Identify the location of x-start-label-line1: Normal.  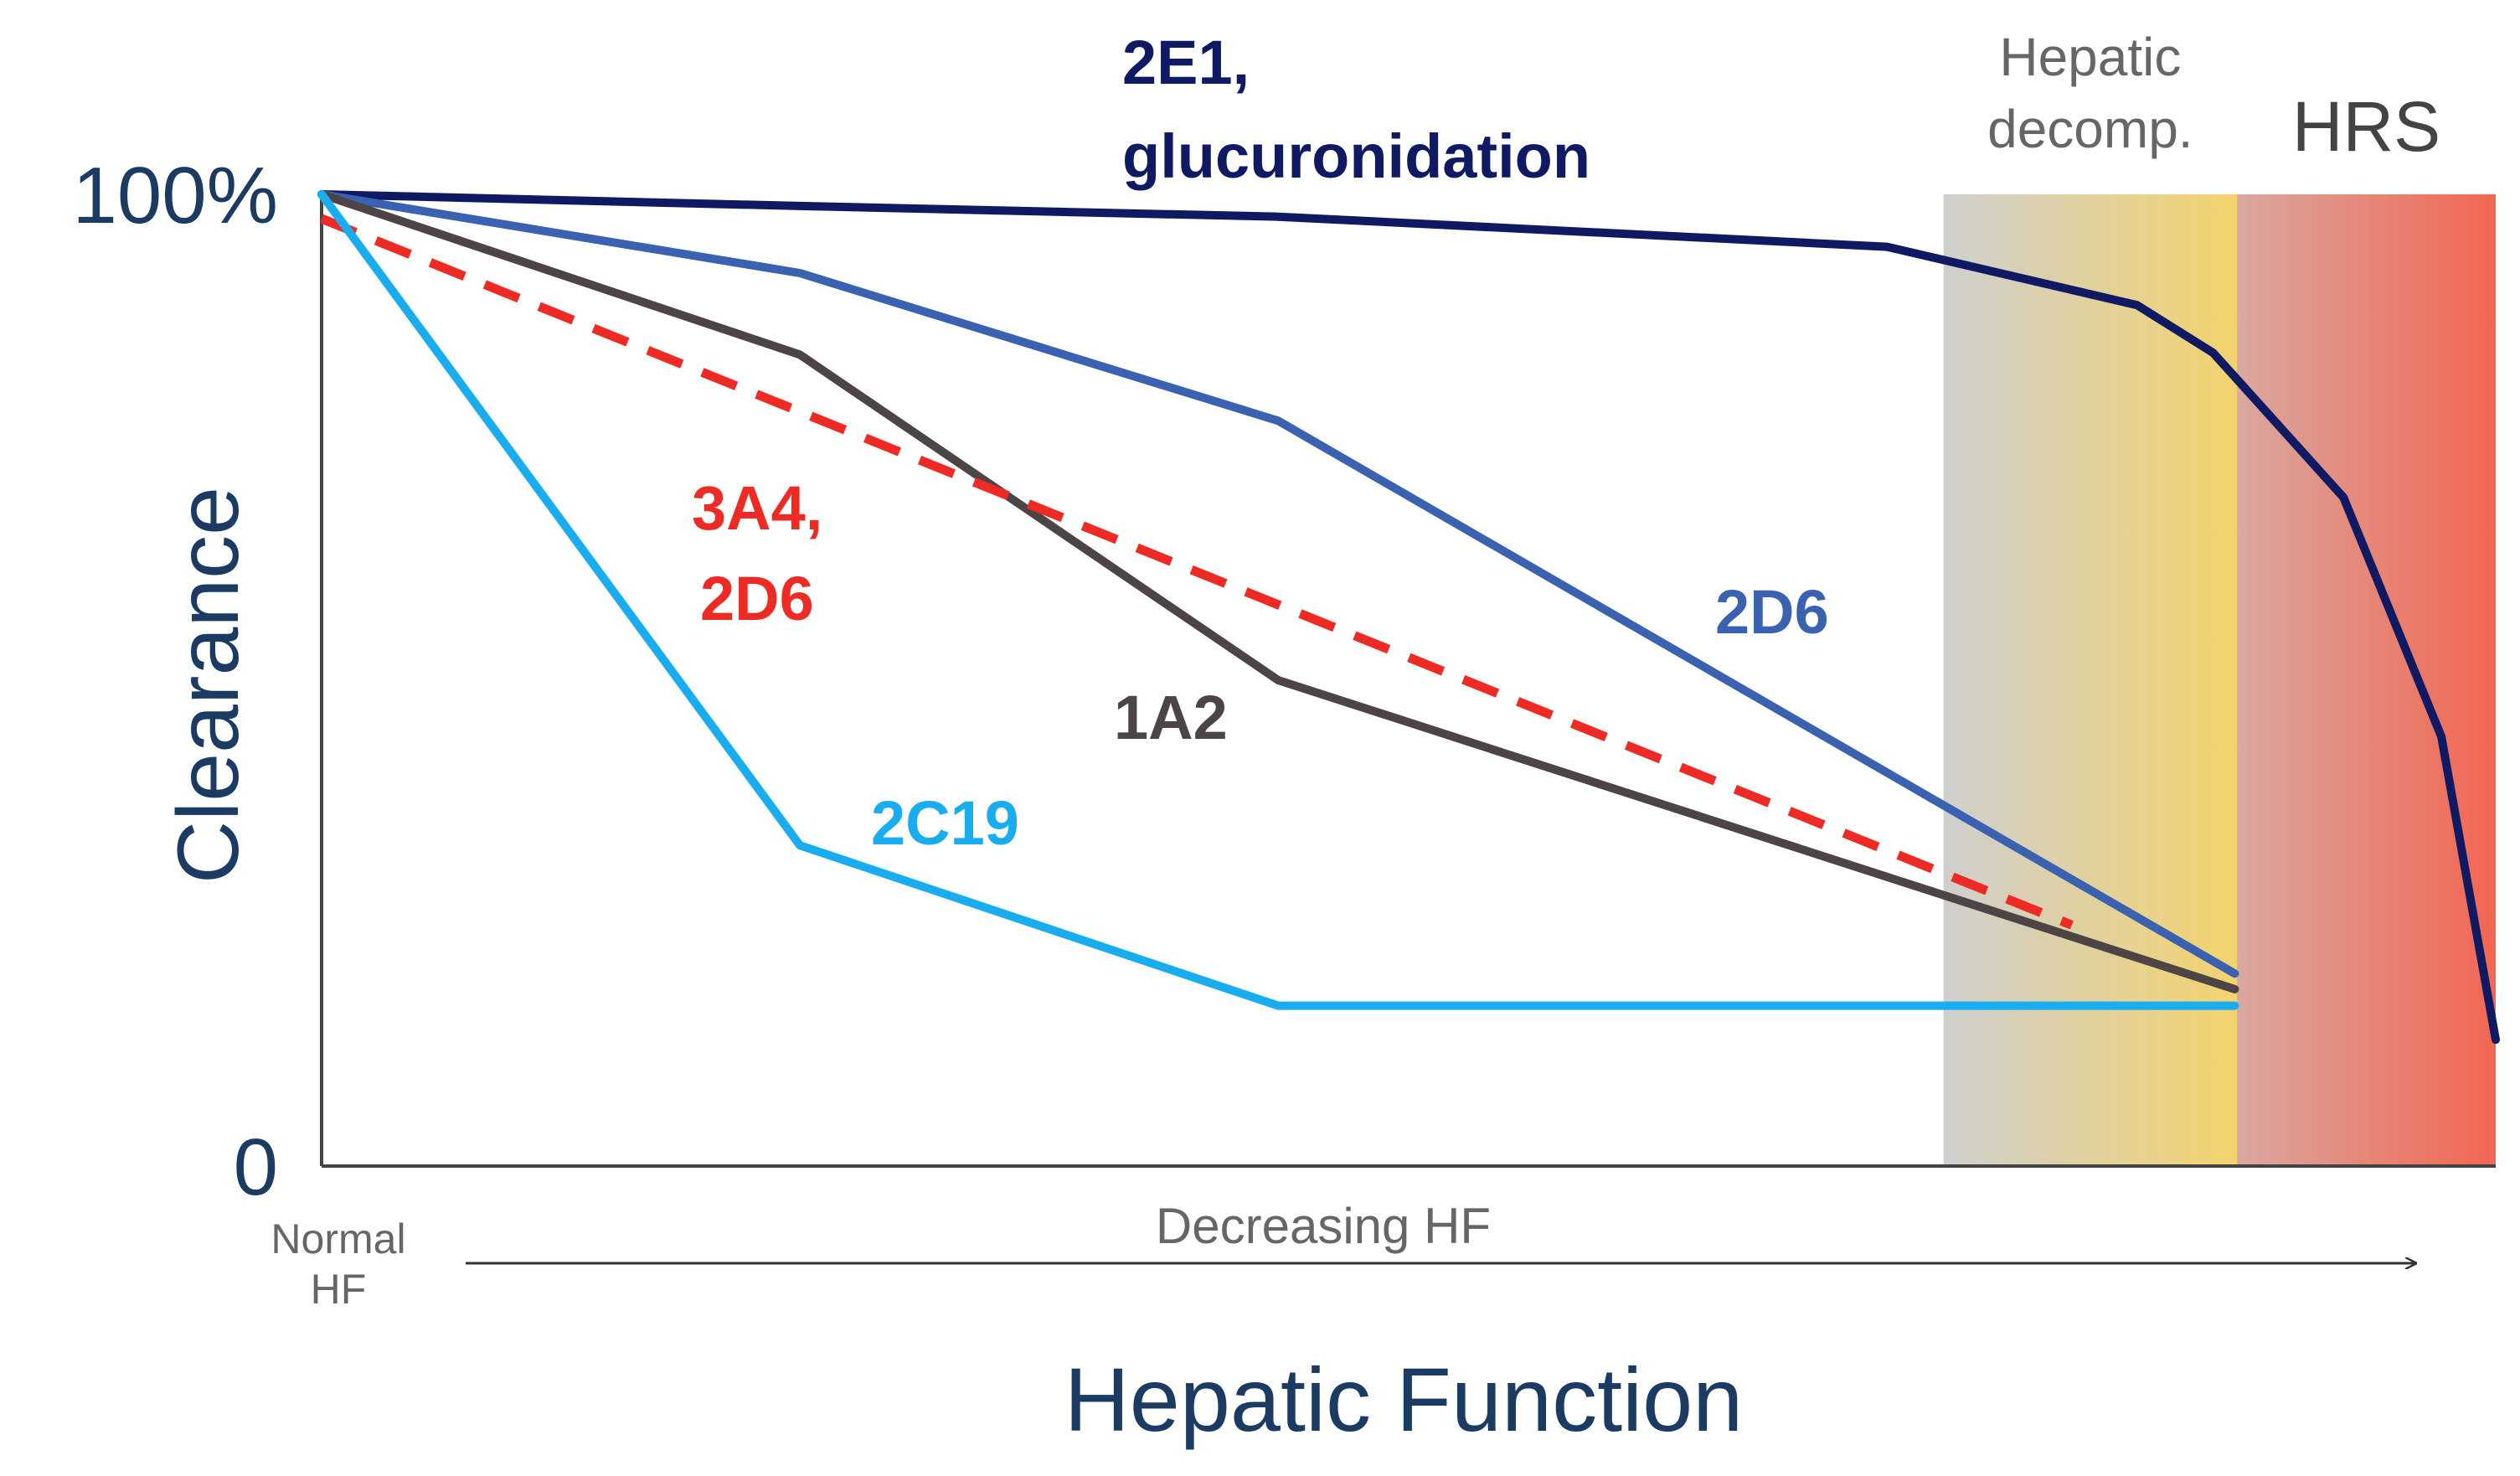
(338, 1238).